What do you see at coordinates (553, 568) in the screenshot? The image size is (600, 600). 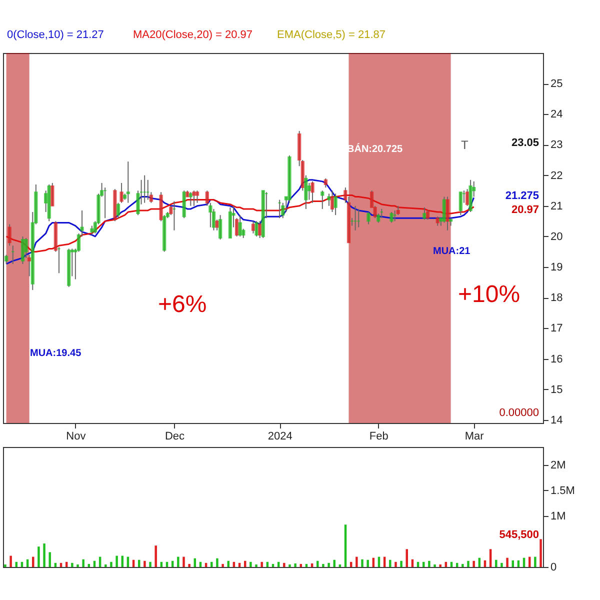 I see `y-tick-label: 0` at bounding box center [553, 568].